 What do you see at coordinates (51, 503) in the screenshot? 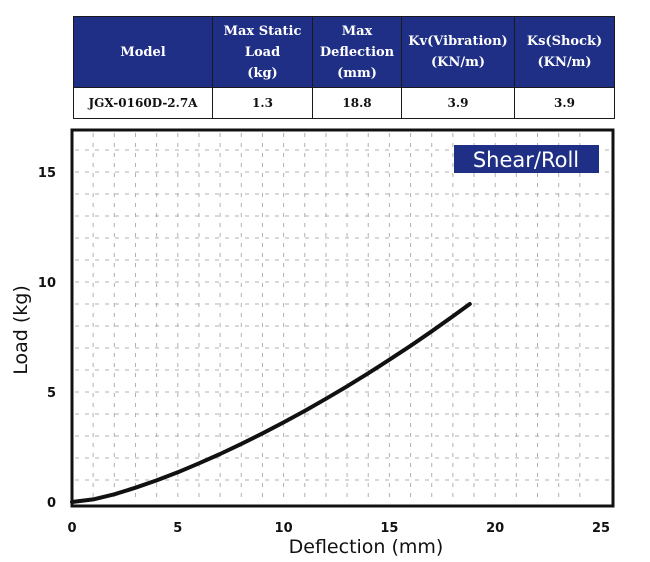
I see `y-tick-label: 0` at bounding box center [51, 503].